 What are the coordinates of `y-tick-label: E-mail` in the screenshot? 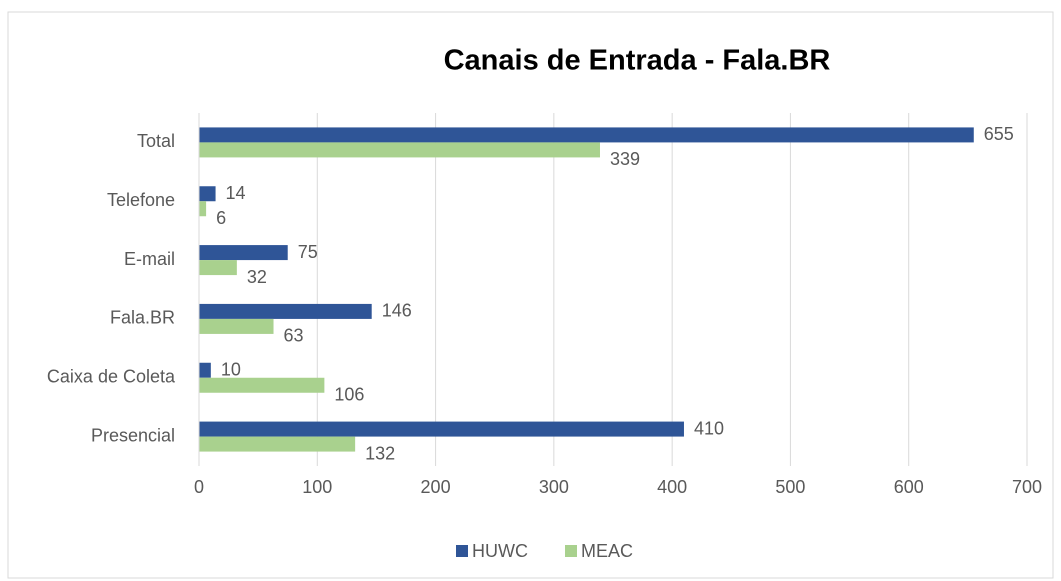 It's located at (149, 259).